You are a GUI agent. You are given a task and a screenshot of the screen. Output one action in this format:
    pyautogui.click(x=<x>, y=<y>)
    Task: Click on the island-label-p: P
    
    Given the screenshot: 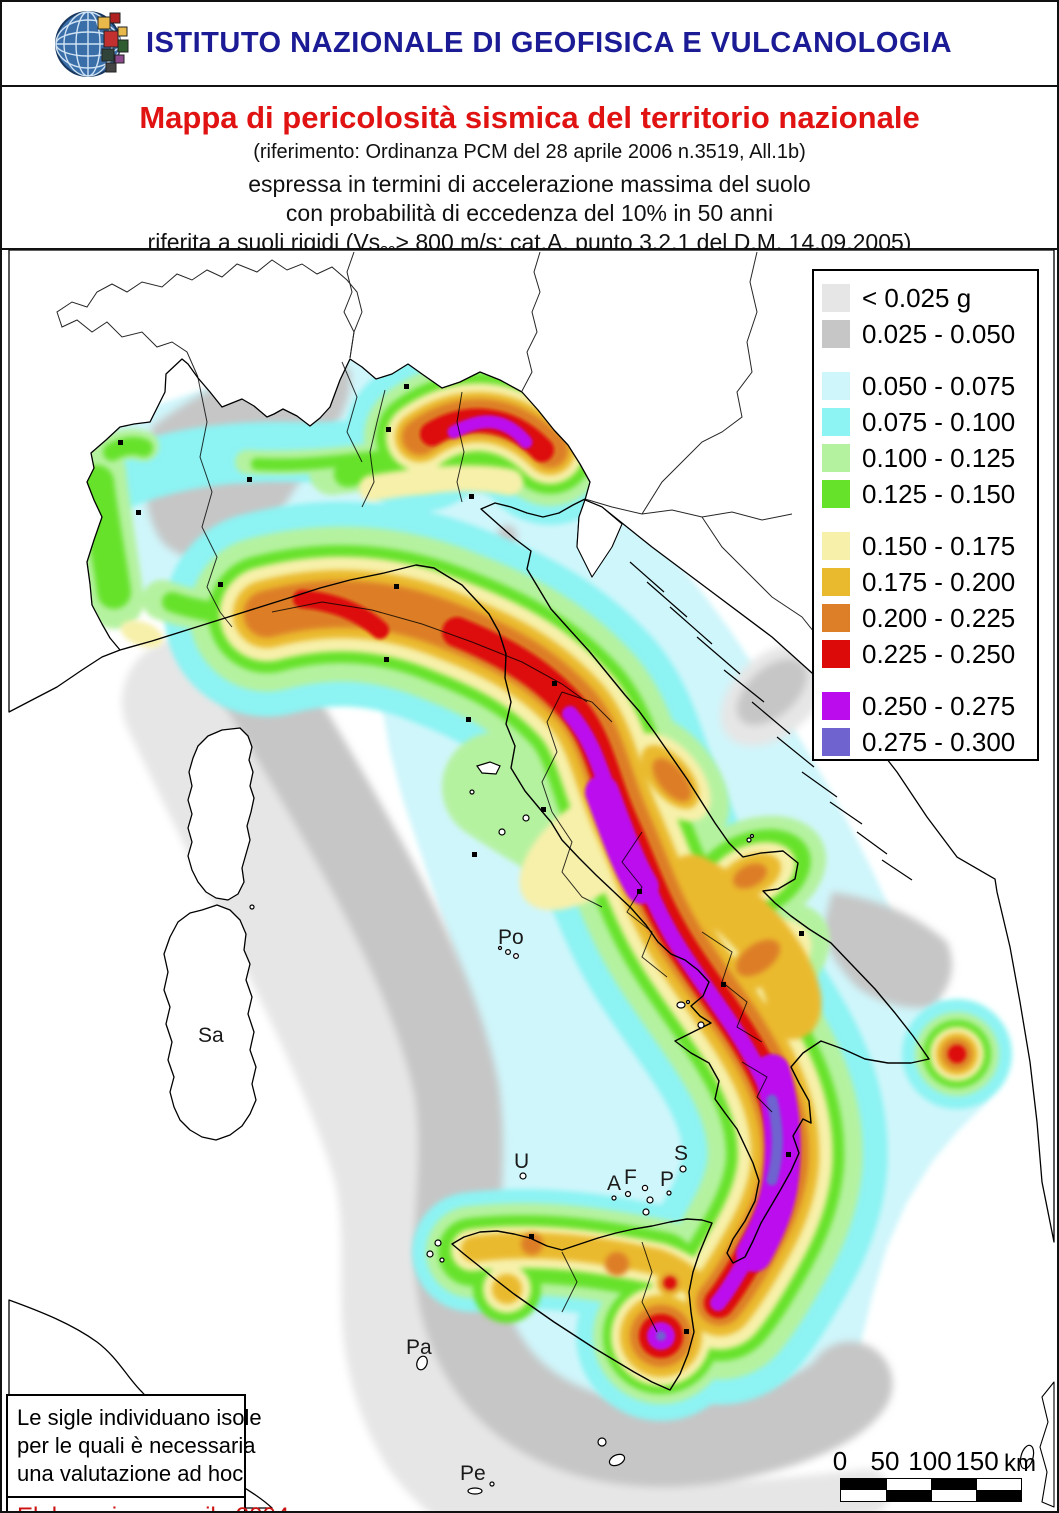 What is the action you would take?
    pyautogui.click(x=667, y=1179)
    